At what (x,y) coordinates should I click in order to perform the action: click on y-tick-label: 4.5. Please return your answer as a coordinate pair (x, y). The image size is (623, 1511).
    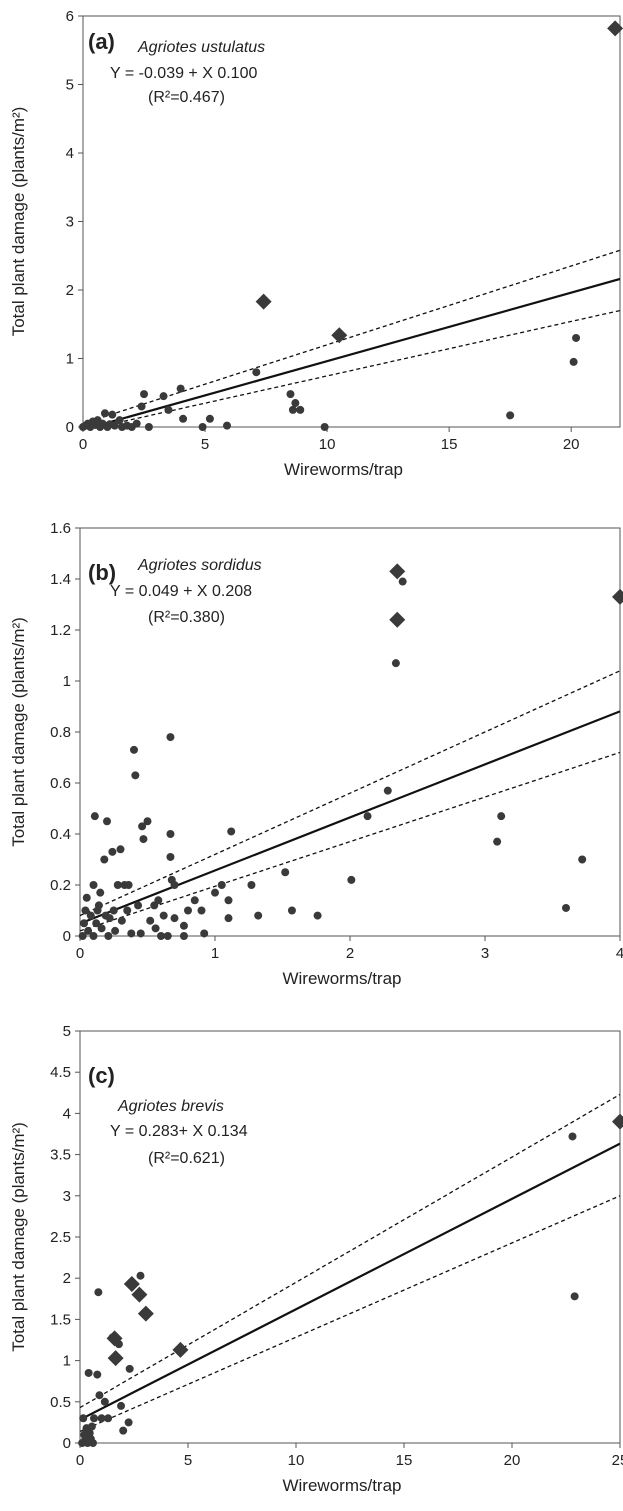
    Looking at the image, I should click on (60, 1072).